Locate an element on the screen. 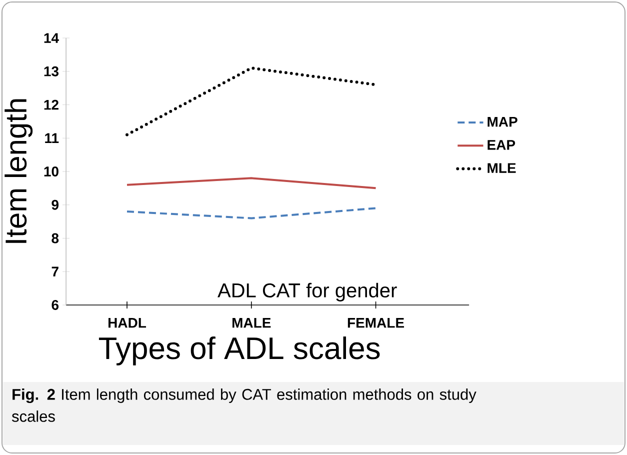 Image resolution: width=627 pixels, height=455 pixels. y-tick-label: 14 is located at coordinates (51, 38).